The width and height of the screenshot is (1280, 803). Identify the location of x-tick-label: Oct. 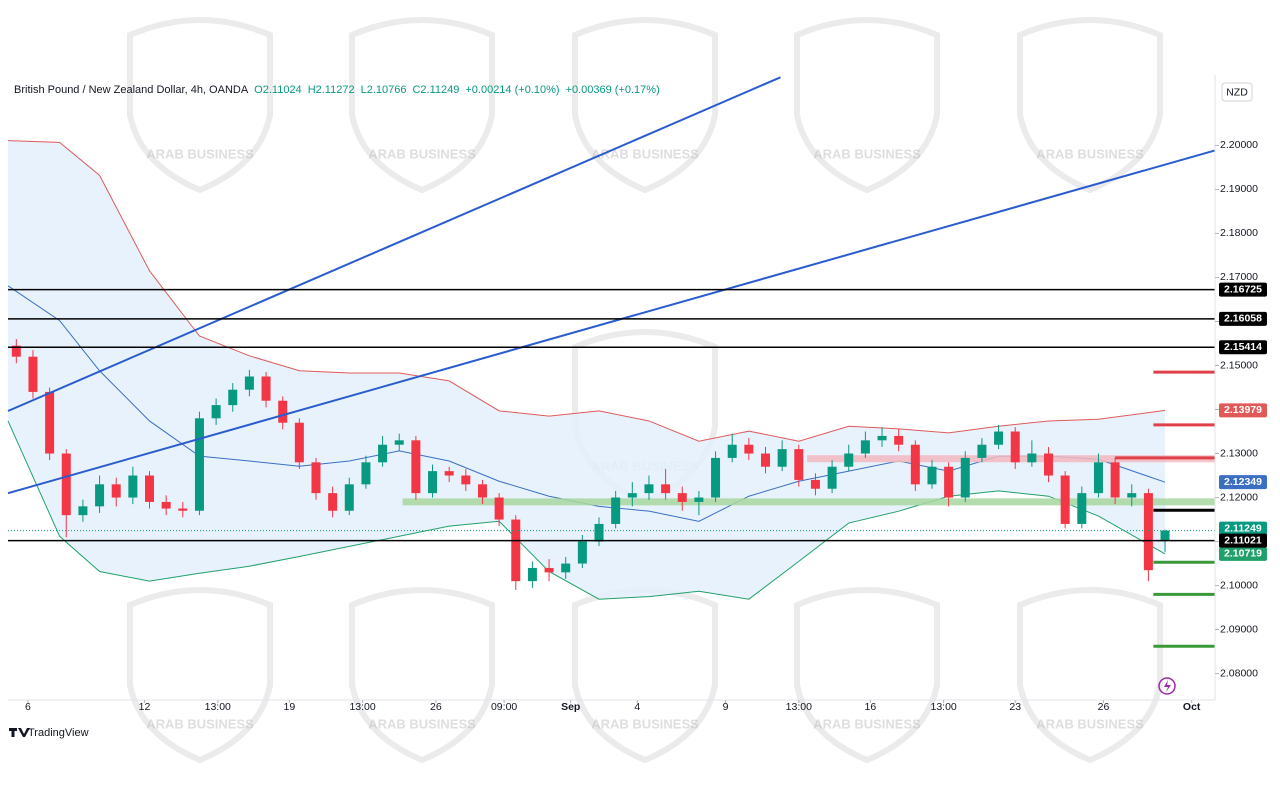
(1192, 707).